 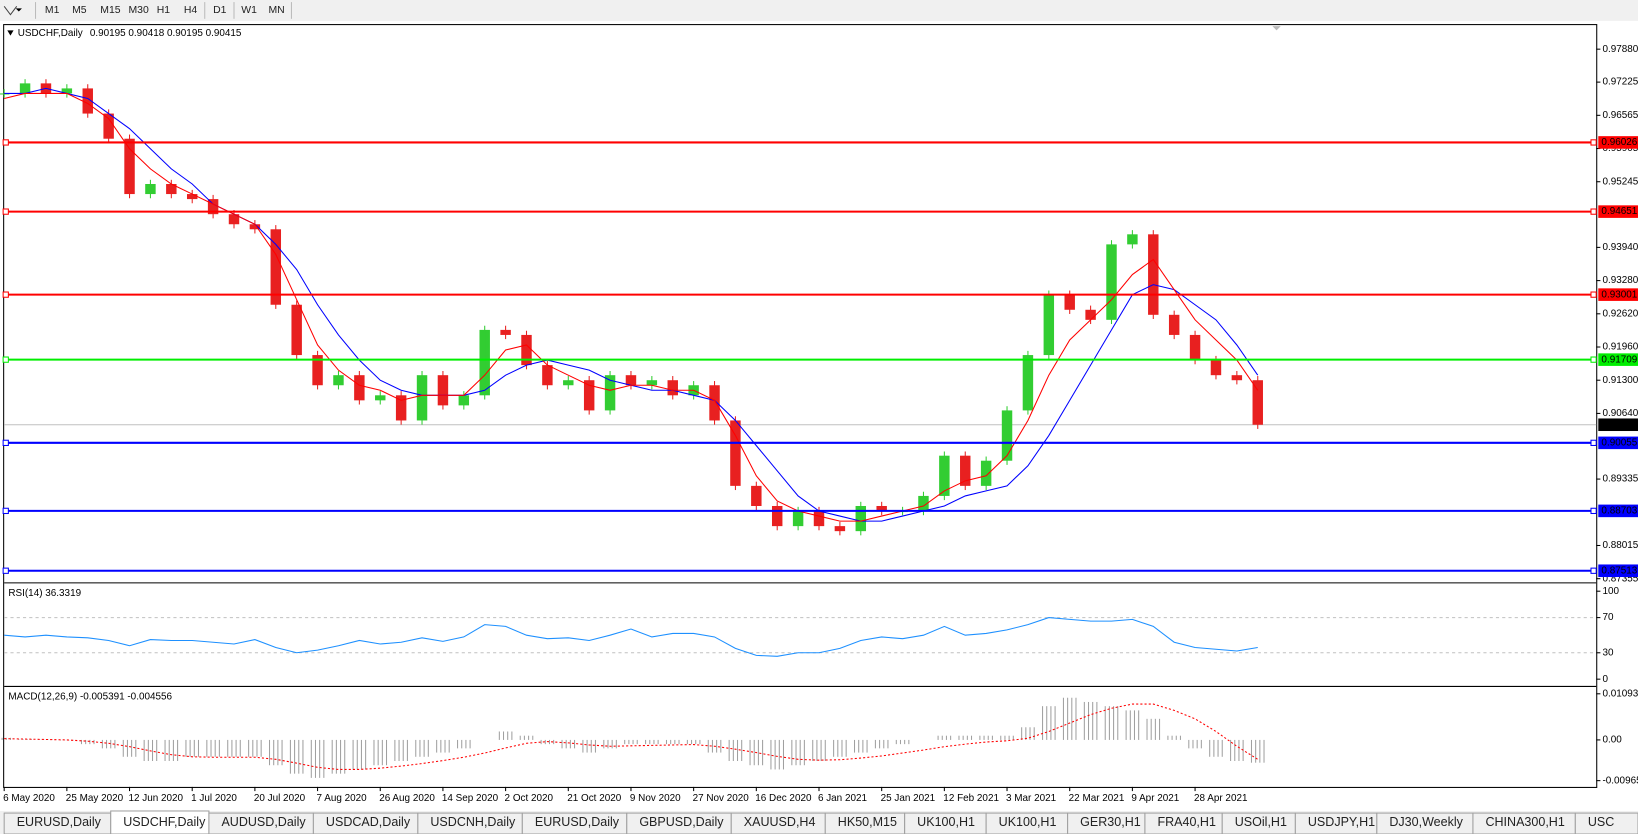 I want to click on x-tick-label: 14 Sep 2020, so click(x=470, y=798).